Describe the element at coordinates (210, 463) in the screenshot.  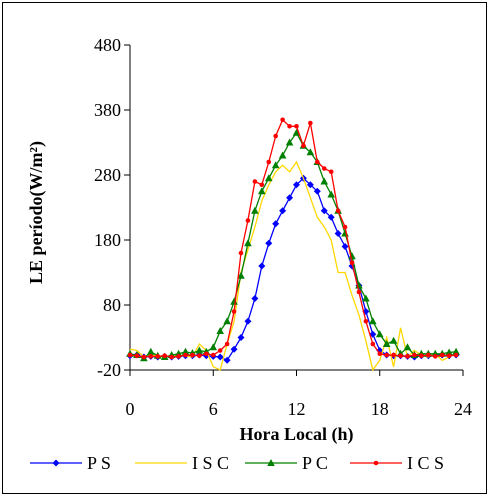
I see `legend-label: I S C` at that location.